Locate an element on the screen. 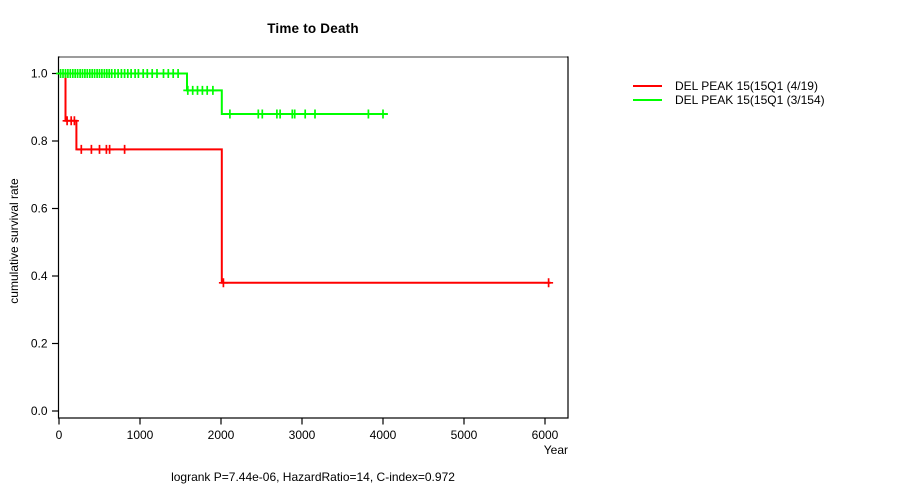 This screenshot has height=500, width=900. legend-item-green: DEL PEAK 15(15Q1 (3/154) is located at coordinates (729, 100).